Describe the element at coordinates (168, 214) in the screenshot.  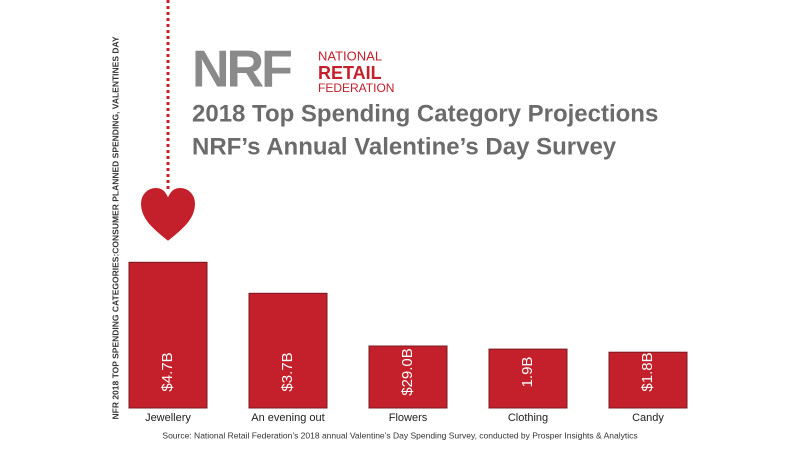
I see `heart` at that location.